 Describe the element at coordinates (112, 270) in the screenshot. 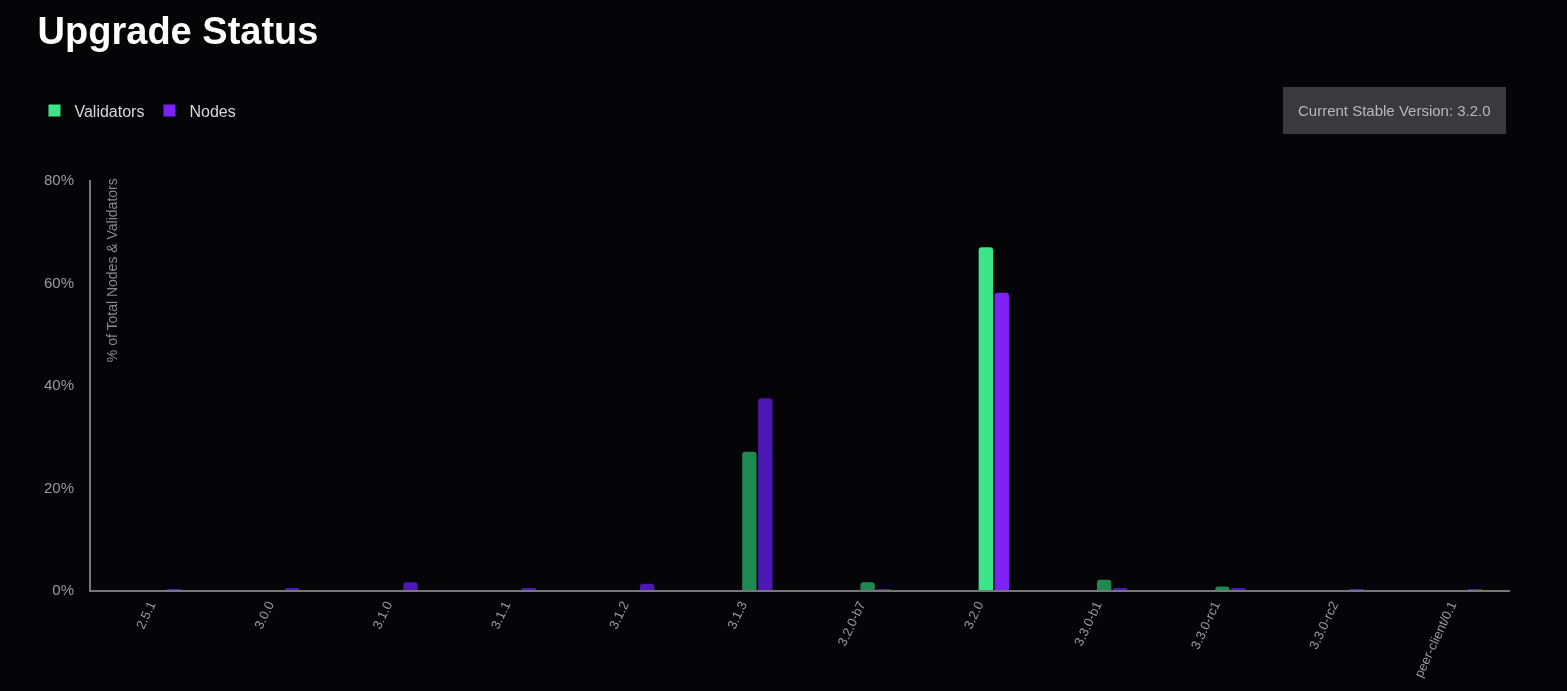

I see `y-axis-title: % of Total Nodes & Validators` at that location.